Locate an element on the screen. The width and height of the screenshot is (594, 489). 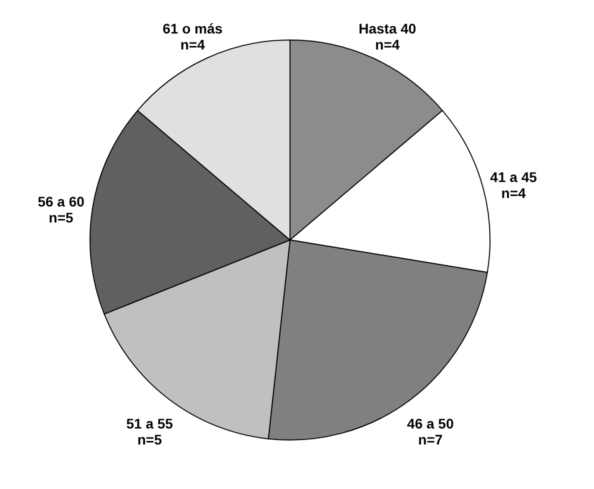
slice-label: 61 o más is located at coordinates (192, 28).